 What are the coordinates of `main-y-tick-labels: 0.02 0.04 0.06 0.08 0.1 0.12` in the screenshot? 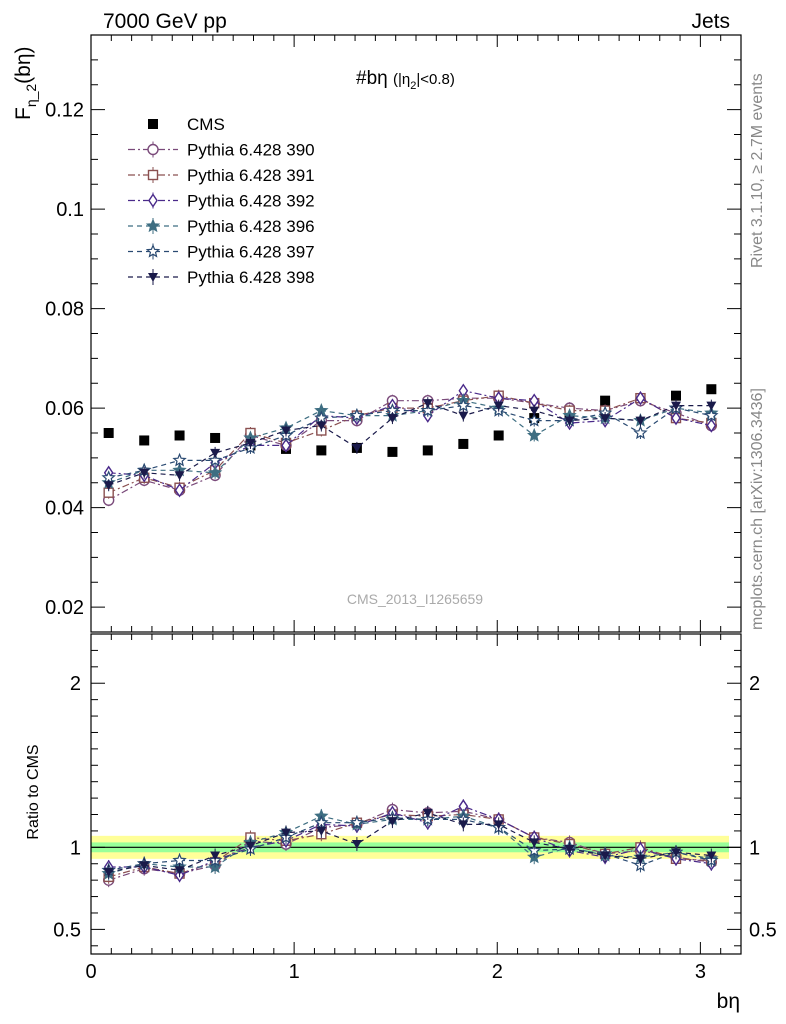 It's located at (64, 360).